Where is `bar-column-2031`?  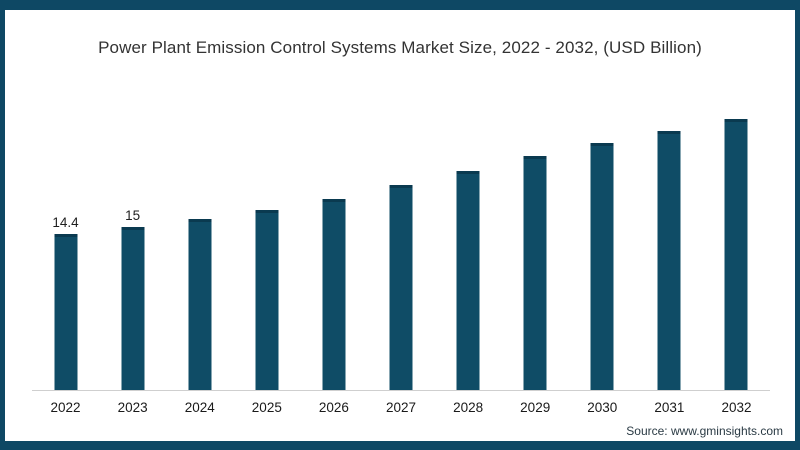 bar-column-2031 is located at coordinates (669, 249).